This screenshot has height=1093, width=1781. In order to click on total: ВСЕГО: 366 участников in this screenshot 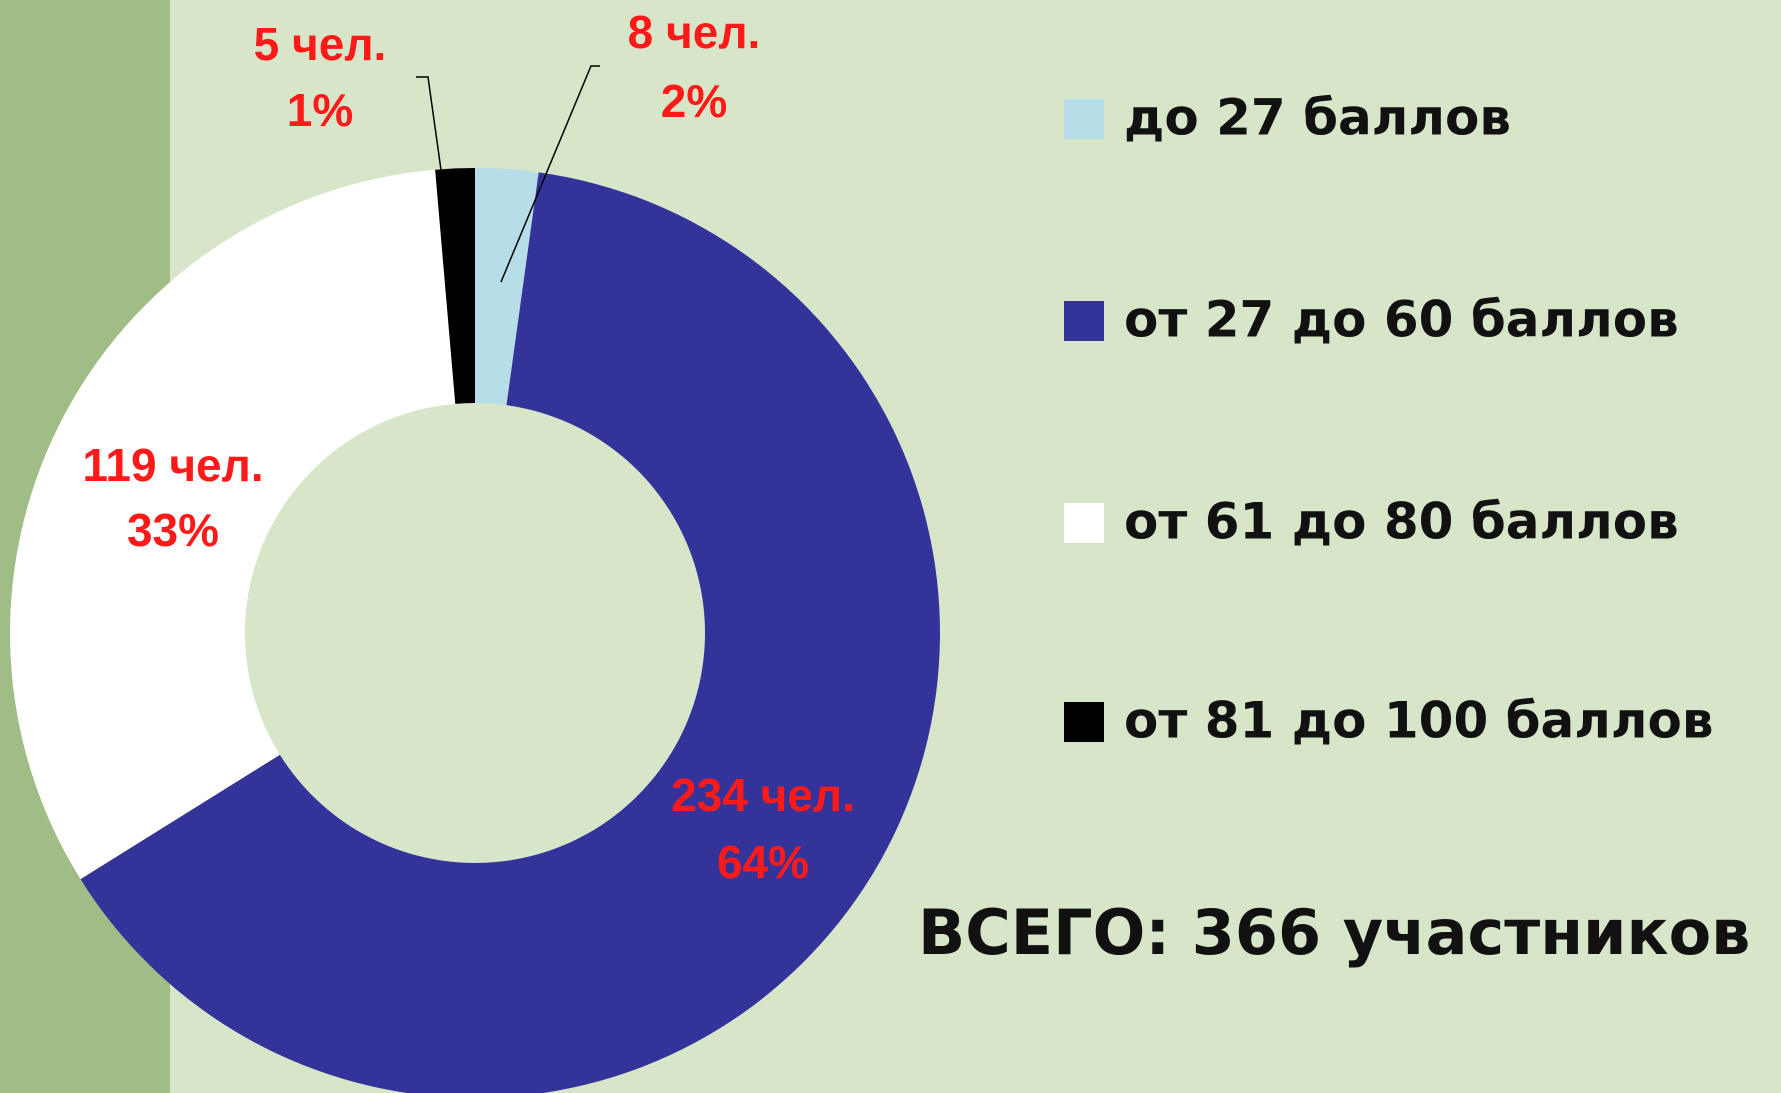, I will do `click(1334, 932)`.